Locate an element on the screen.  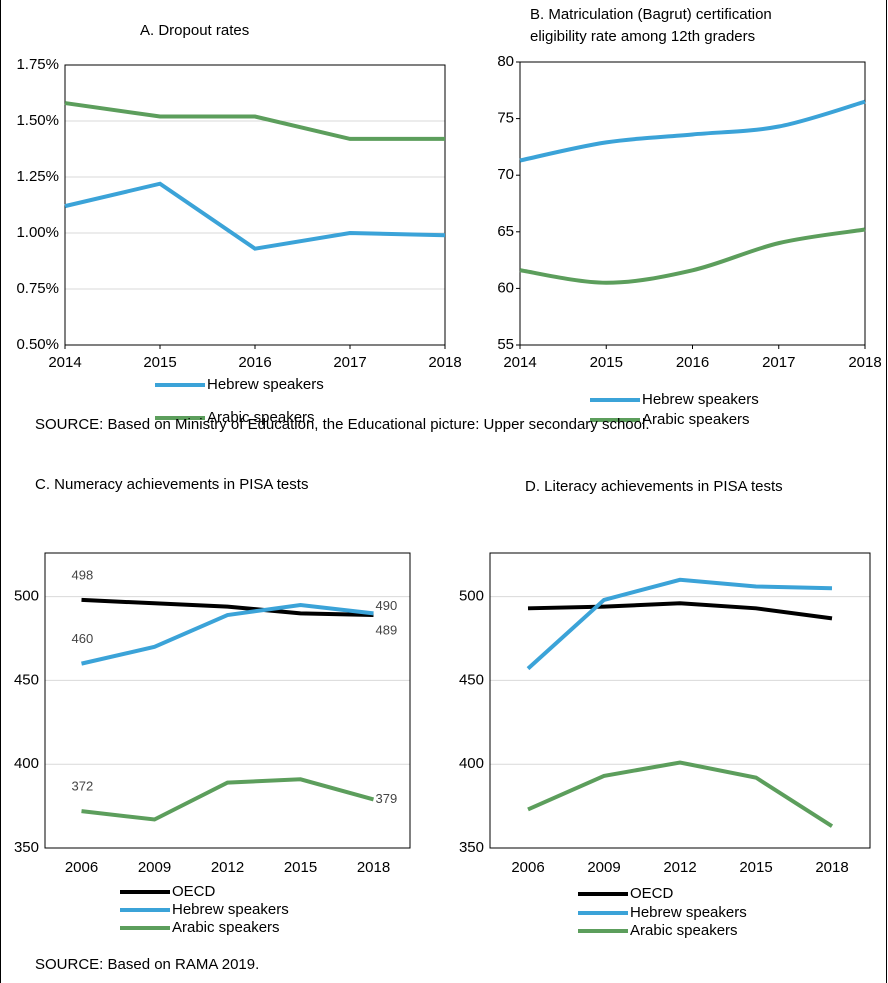
y-tick-label: 70 is located at coordinates (505, 174).